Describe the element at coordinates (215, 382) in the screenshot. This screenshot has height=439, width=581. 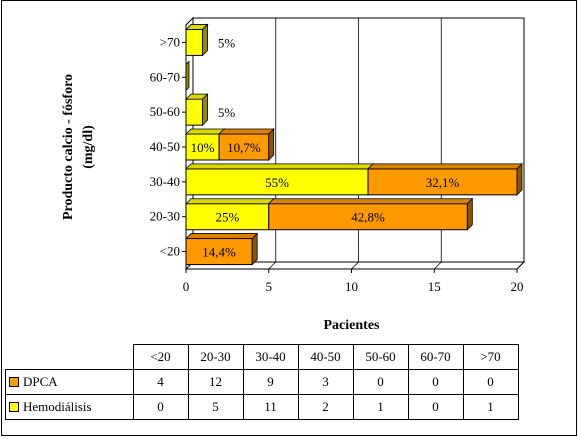
I see `table-cell: 12` at that location.